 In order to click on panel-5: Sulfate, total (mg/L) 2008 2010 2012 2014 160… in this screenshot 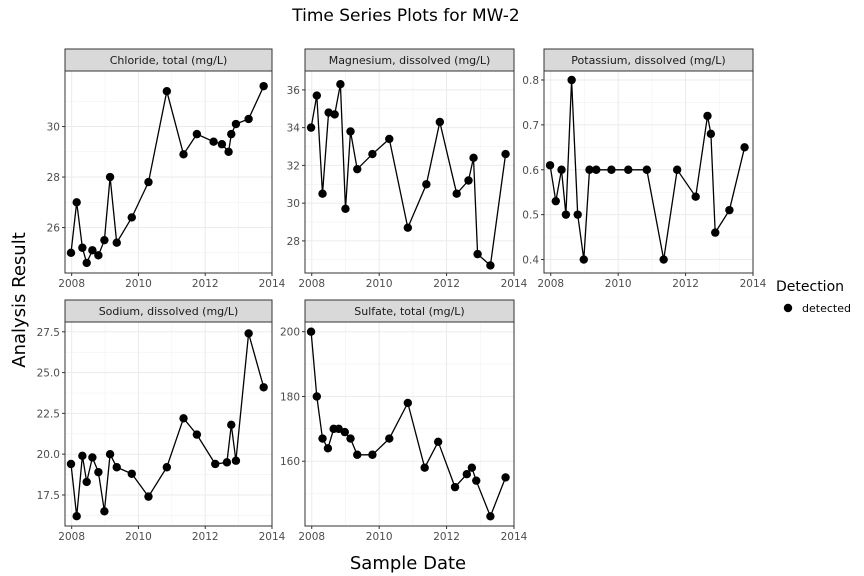, I will do `click(404, 421)`.